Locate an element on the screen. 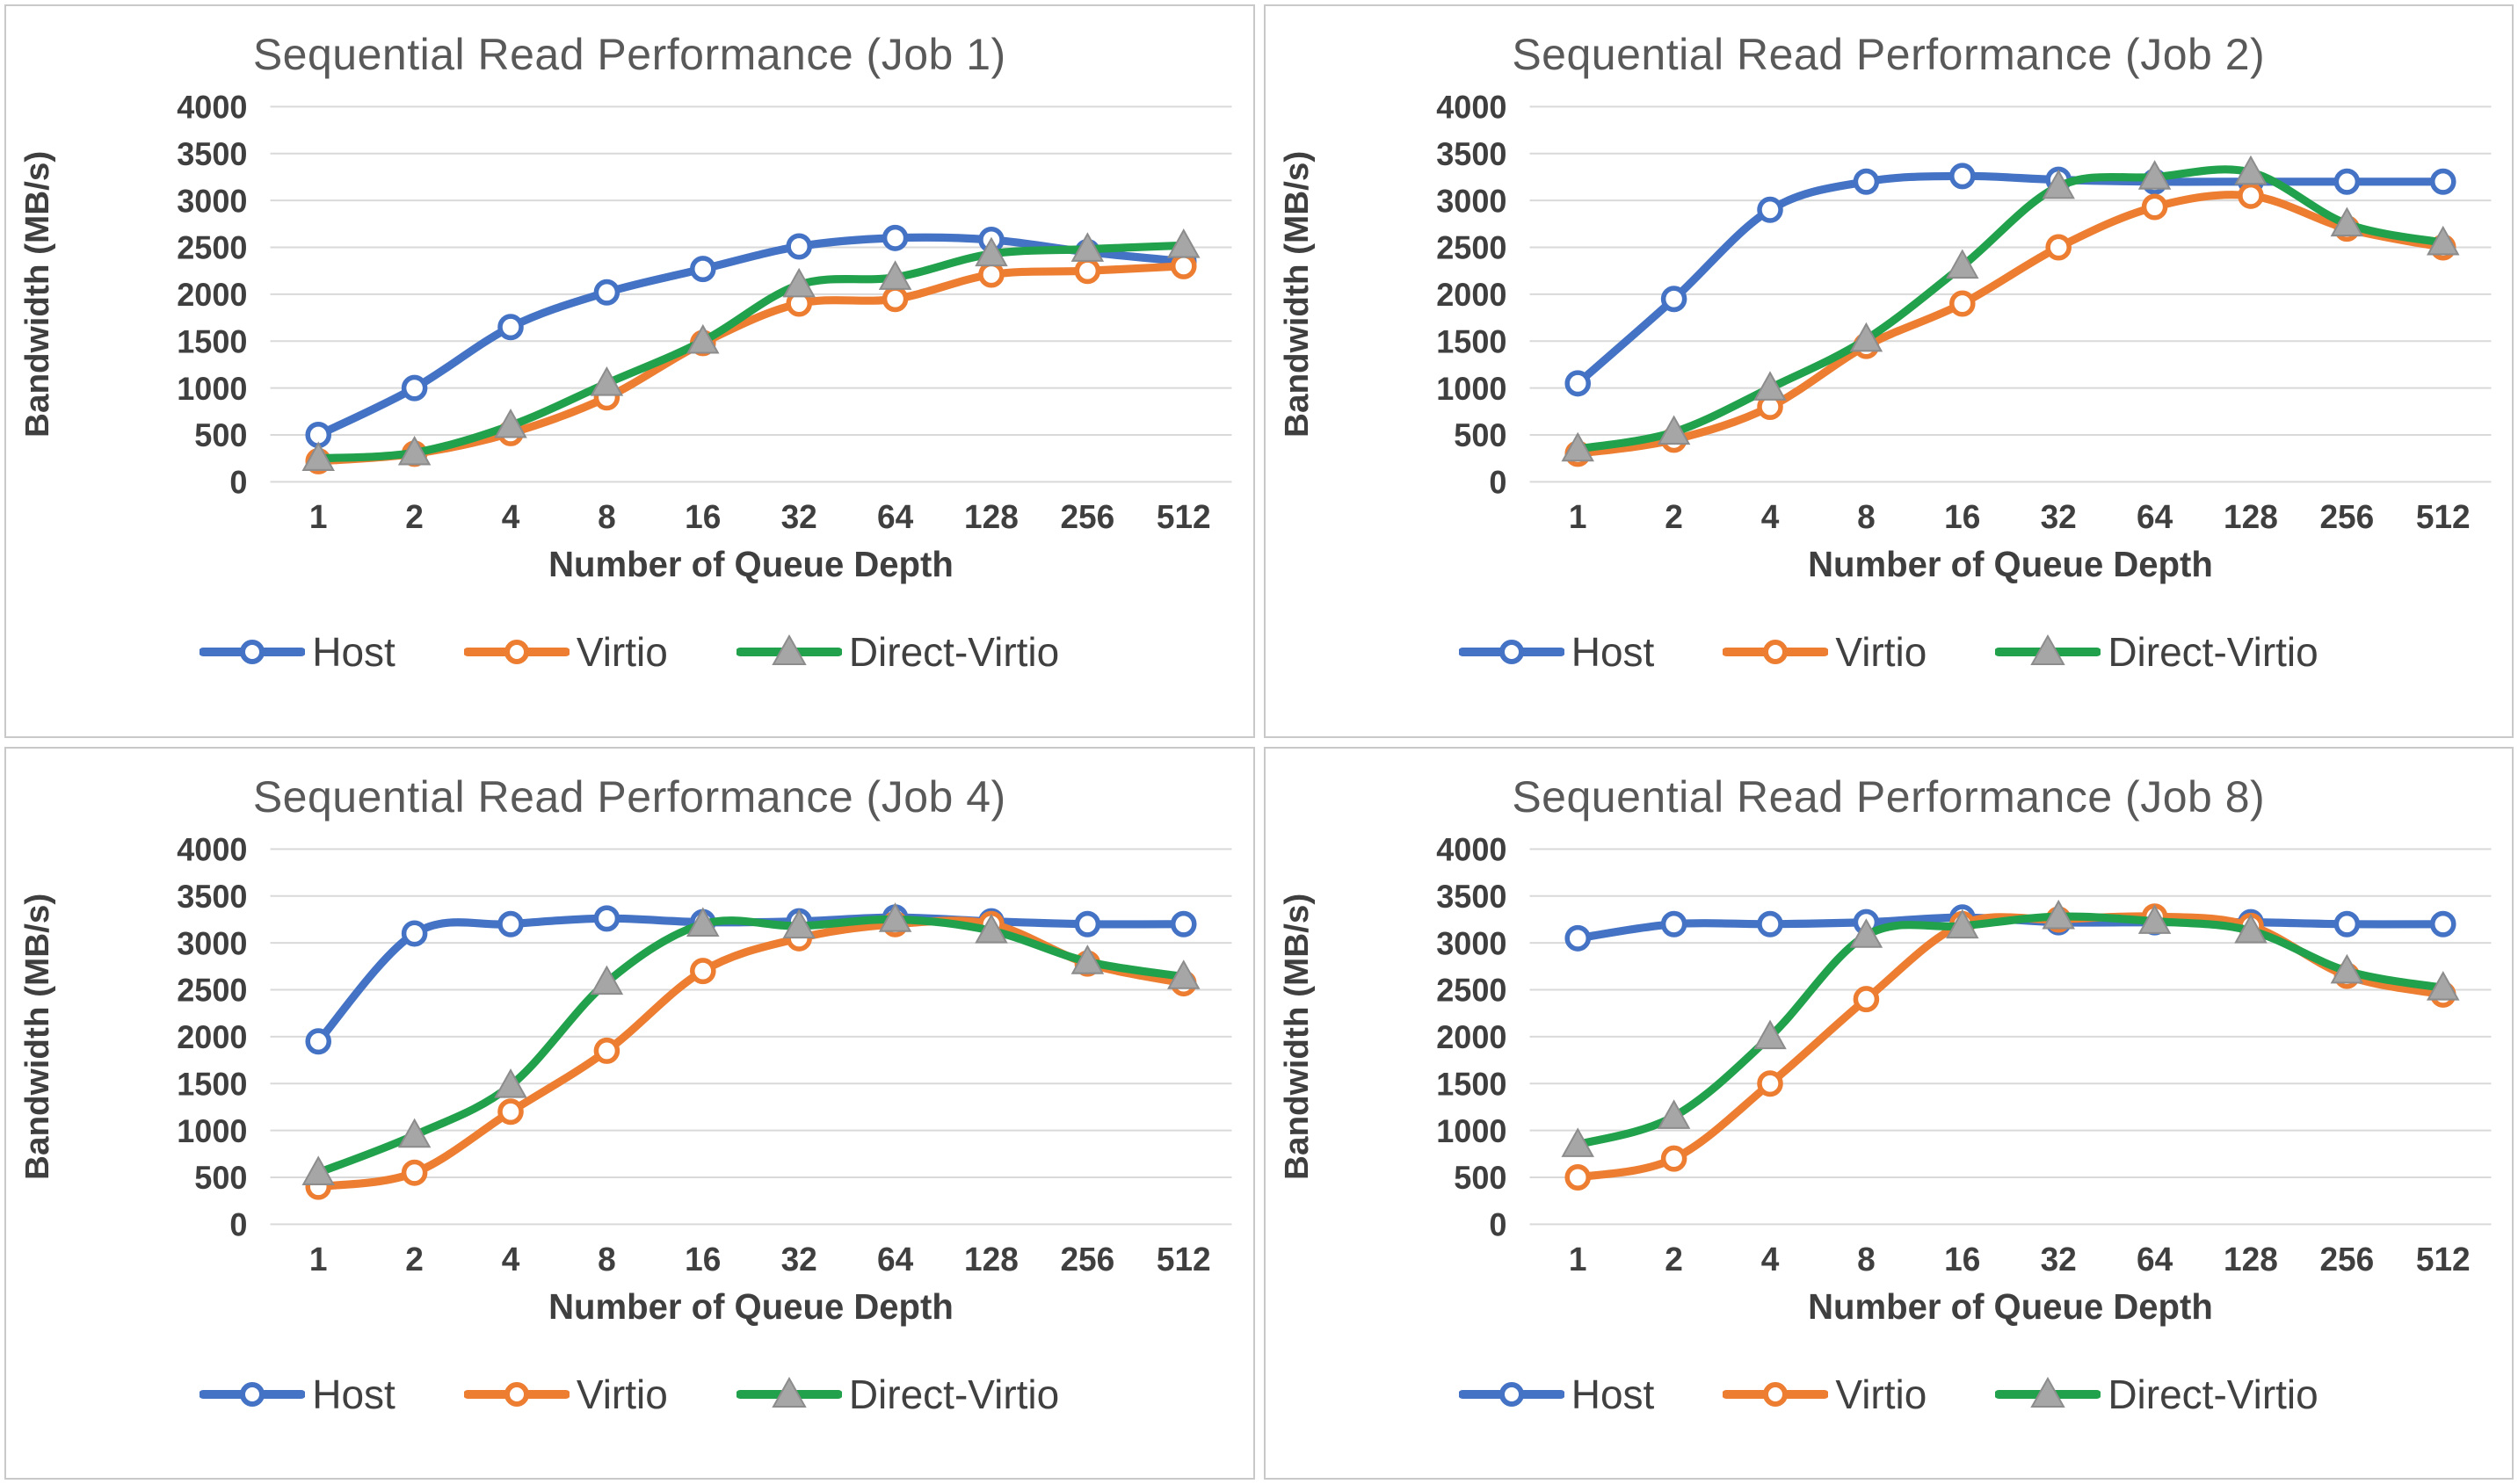  legend-swatch-host is located at coordinates (253, 1394).